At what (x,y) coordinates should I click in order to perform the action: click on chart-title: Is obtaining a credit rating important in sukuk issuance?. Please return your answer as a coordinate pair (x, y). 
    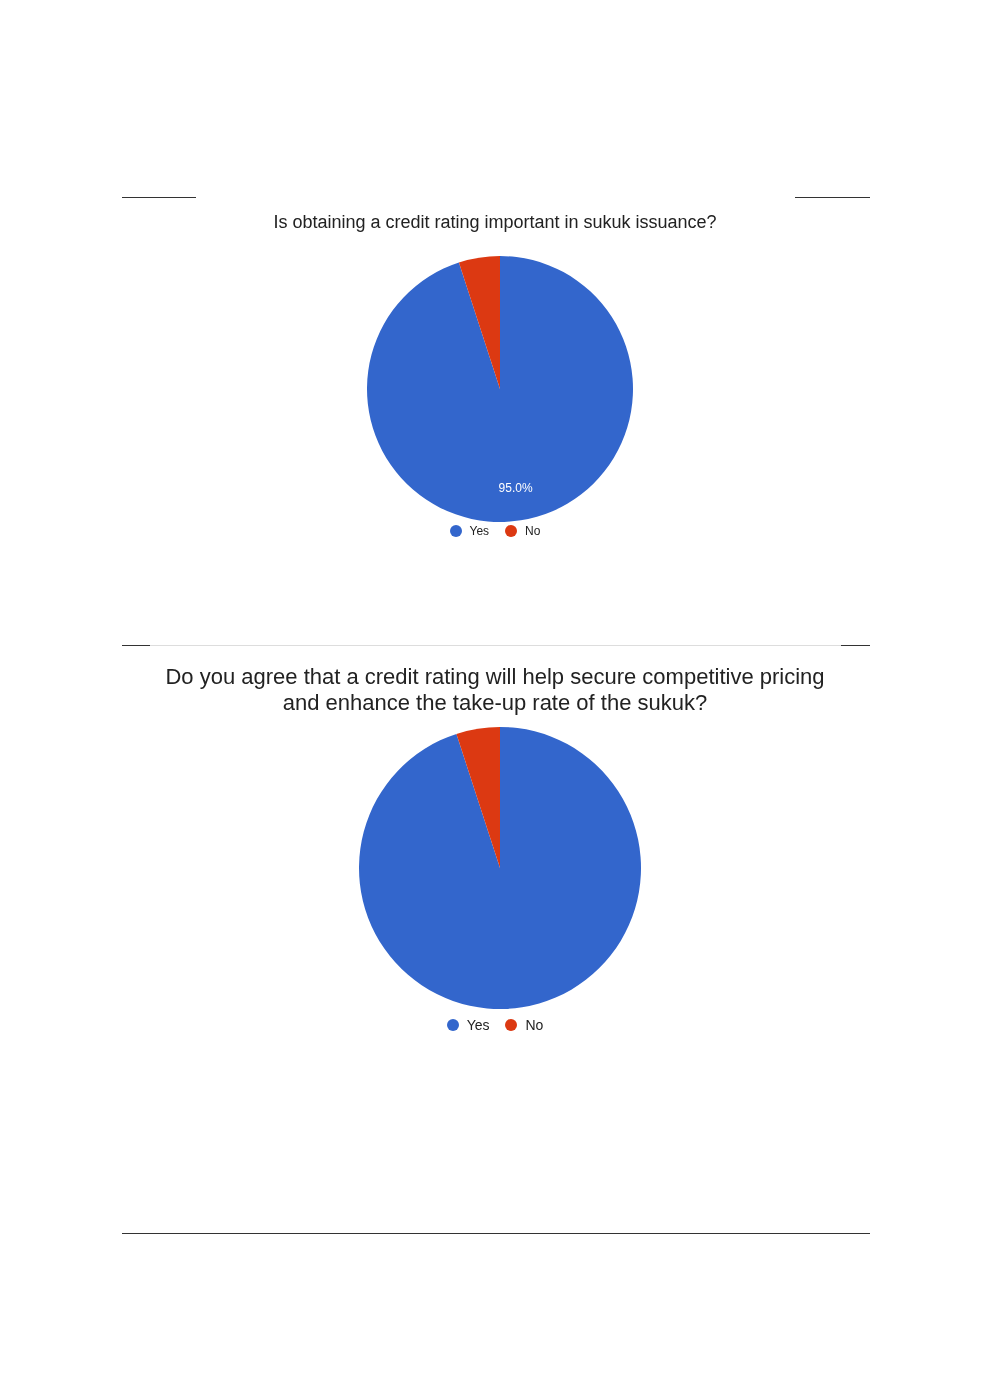
    Looking at the image, I should click on (495, 223).